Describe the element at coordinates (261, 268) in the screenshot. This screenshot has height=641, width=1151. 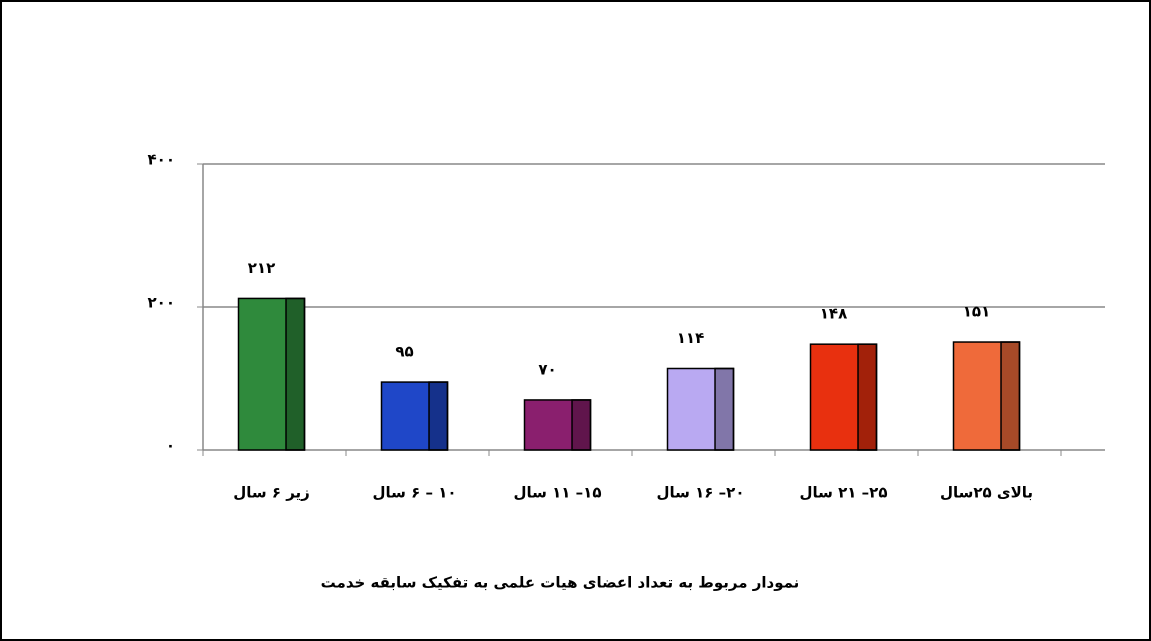
I see `value-label: ۲۱۲` at that location.